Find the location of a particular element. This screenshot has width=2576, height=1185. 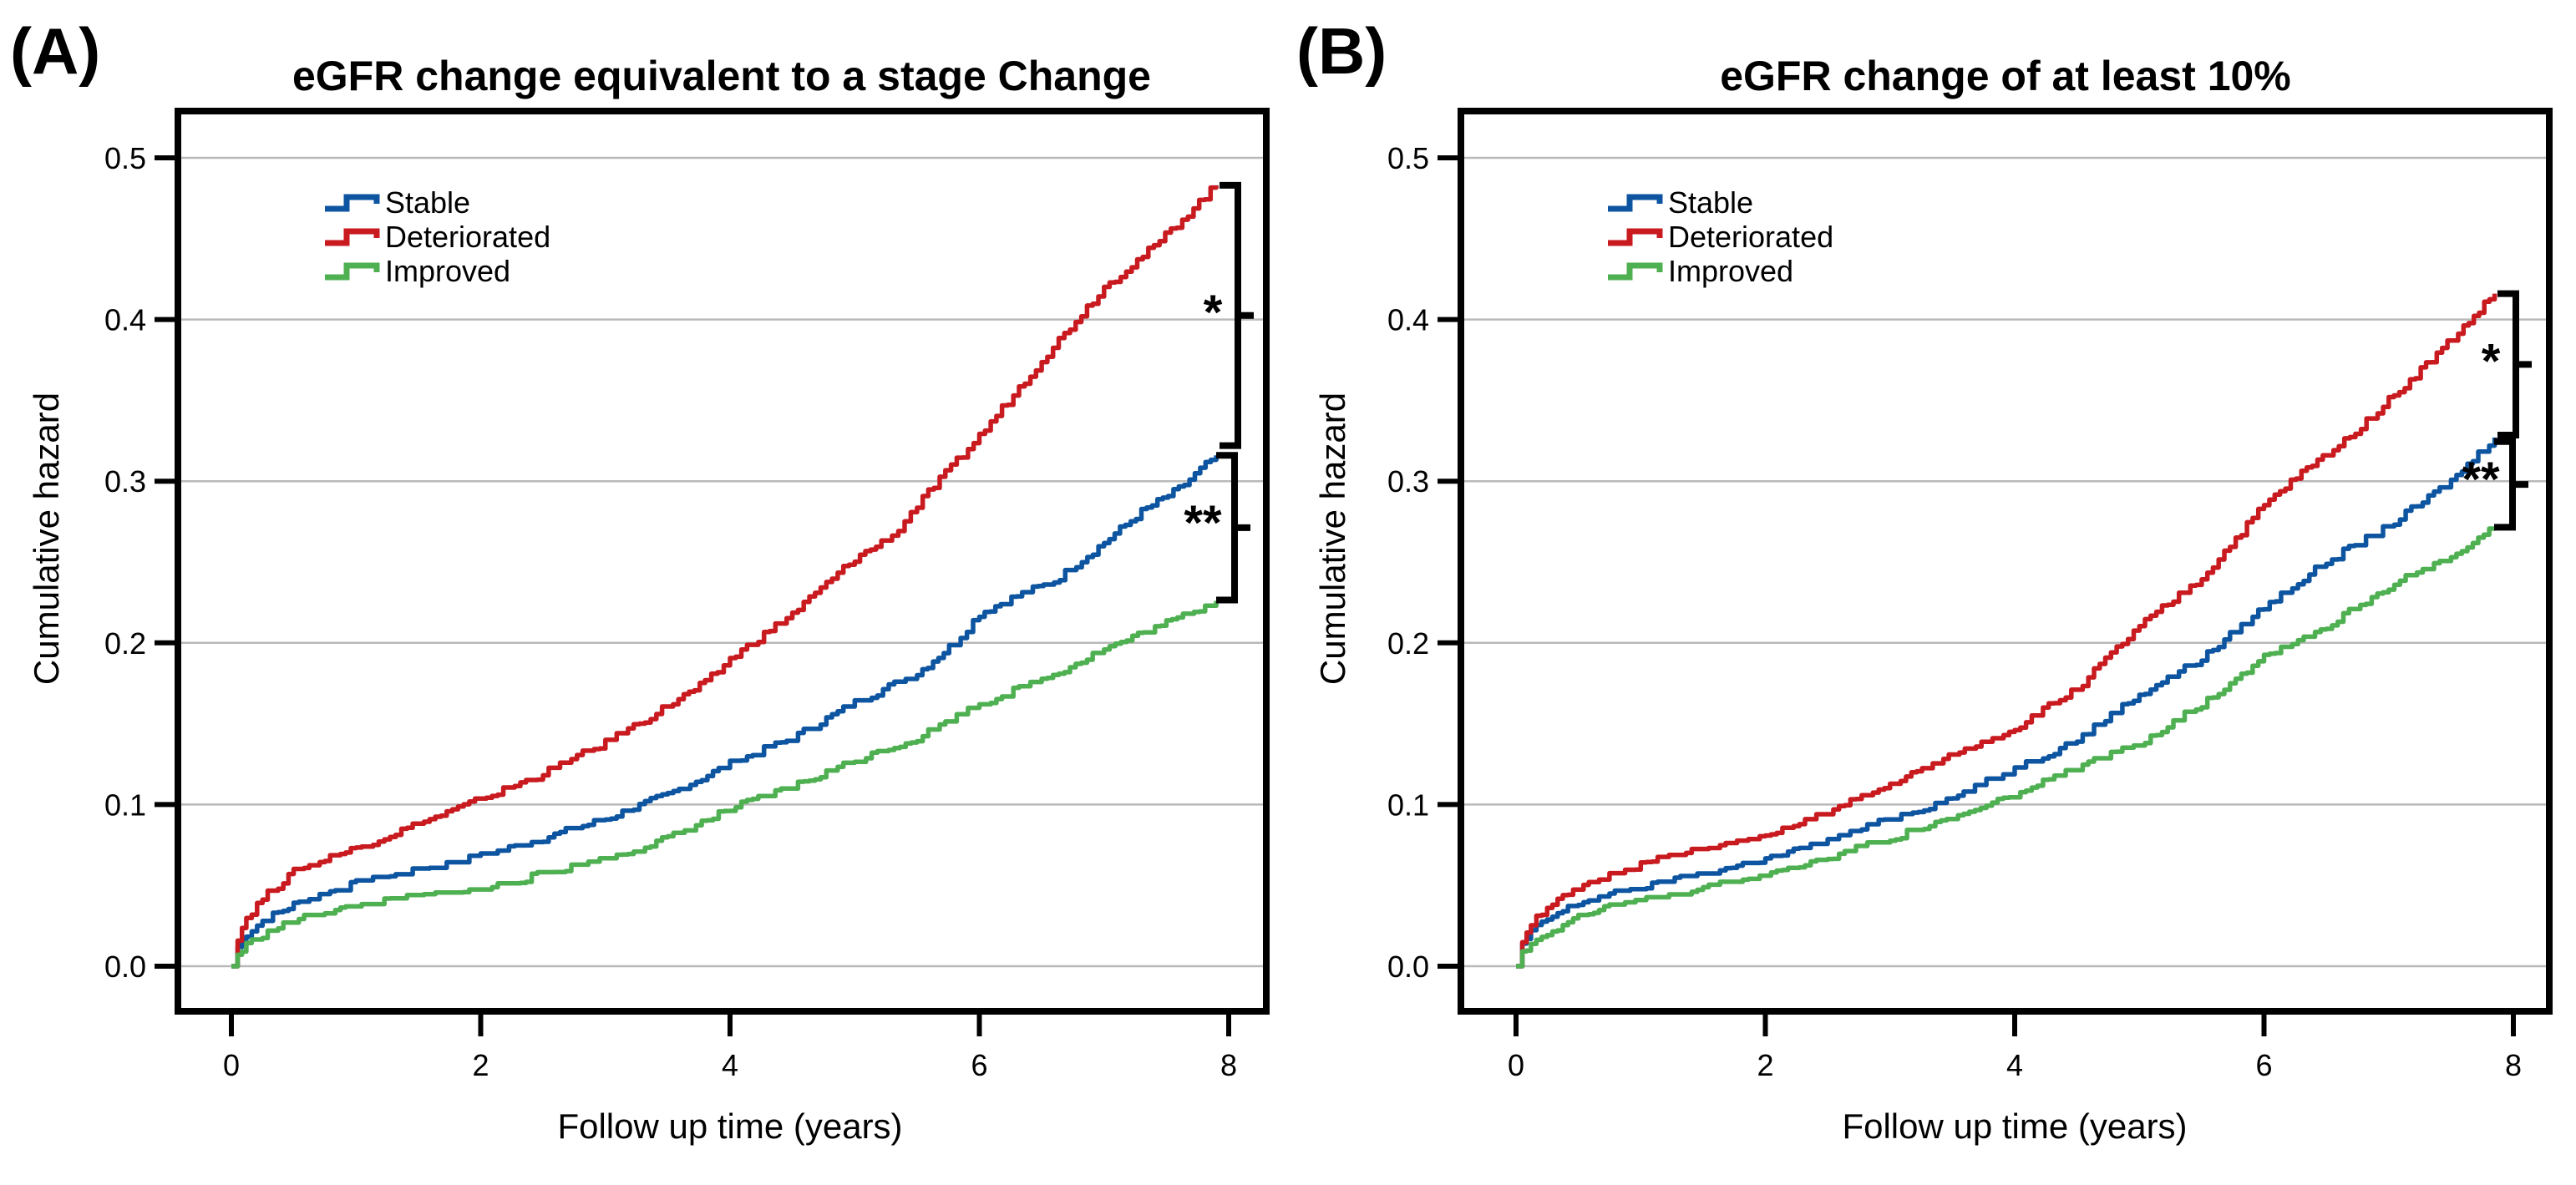

panel-b-legend-label-deteriorated: Deteriorated is located at coordinates (1750, 237).